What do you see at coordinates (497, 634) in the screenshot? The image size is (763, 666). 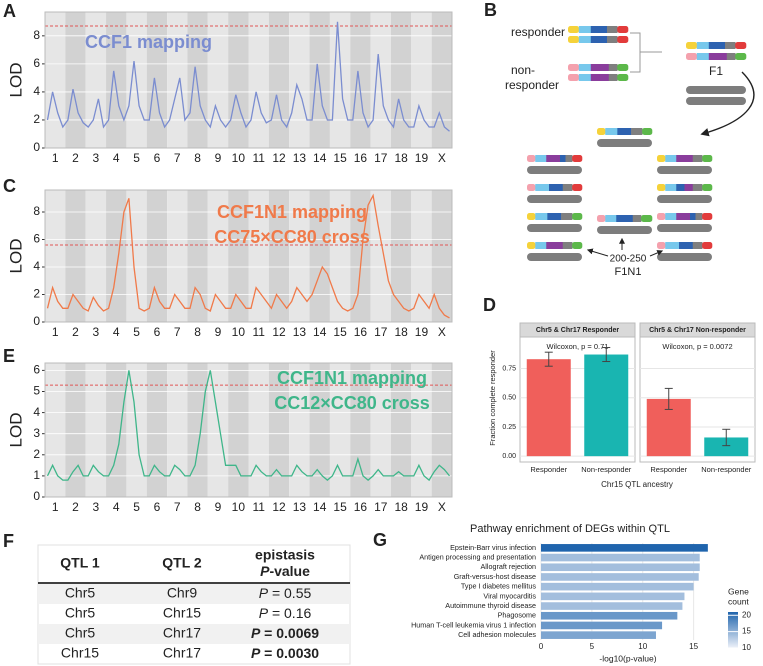 I see `y-tick-label: Cell adhesion molecules` at bounding box center [497, 634].